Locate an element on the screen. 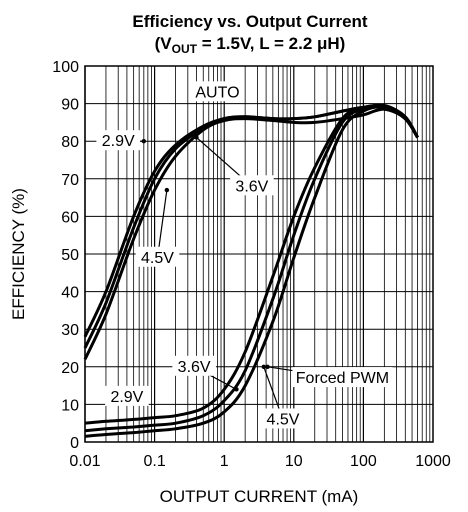 The image size is (468, 512). y-tick-label: 40 is located at coordinates (70, 293).